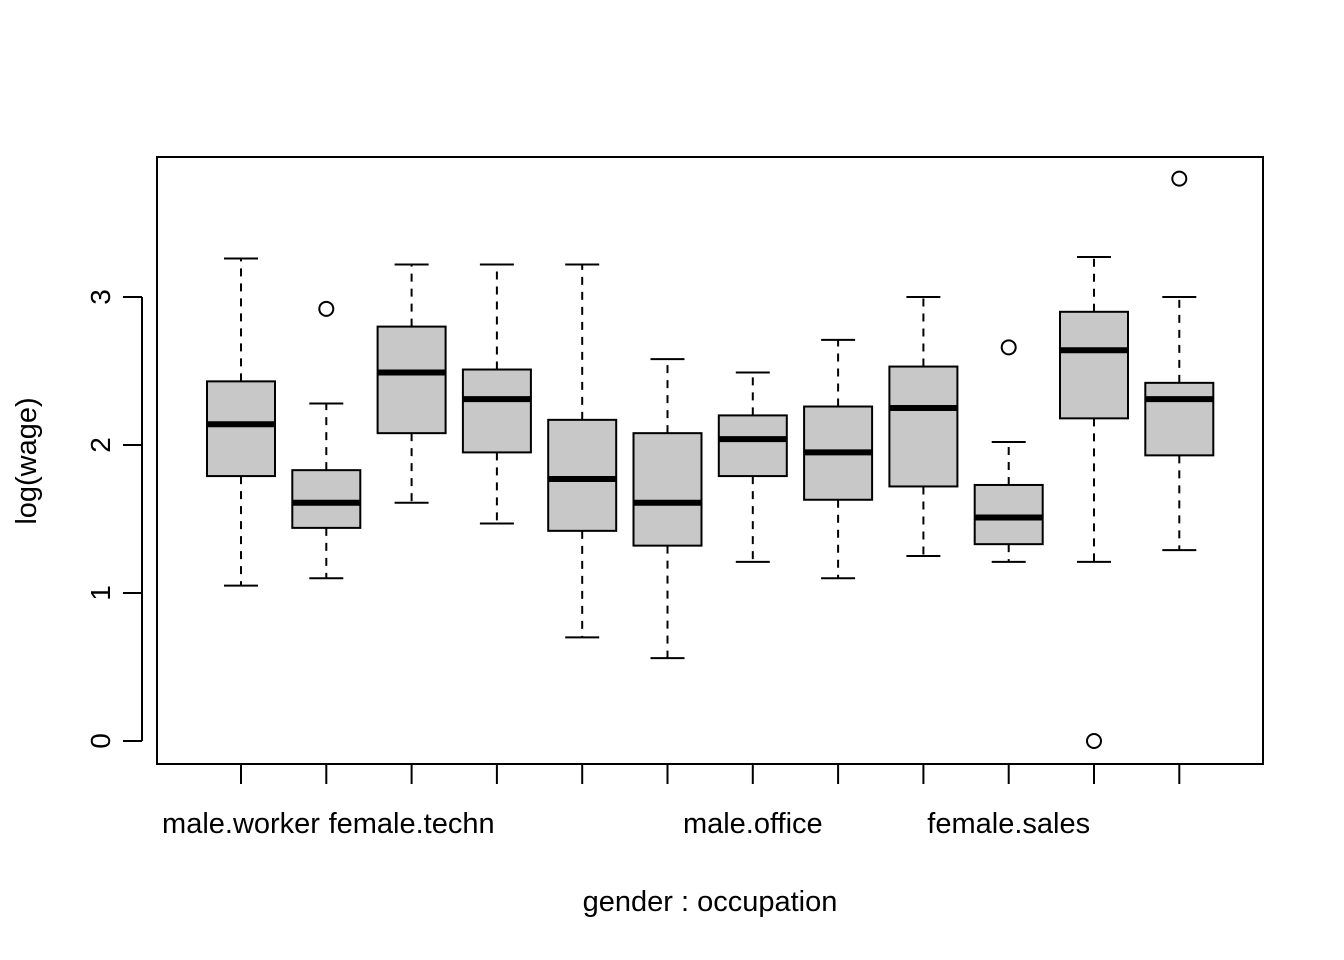  Describe the element at coordinates (710, 902) in the screenshot. I see `x-axis-title: gender : occupation` at that location.